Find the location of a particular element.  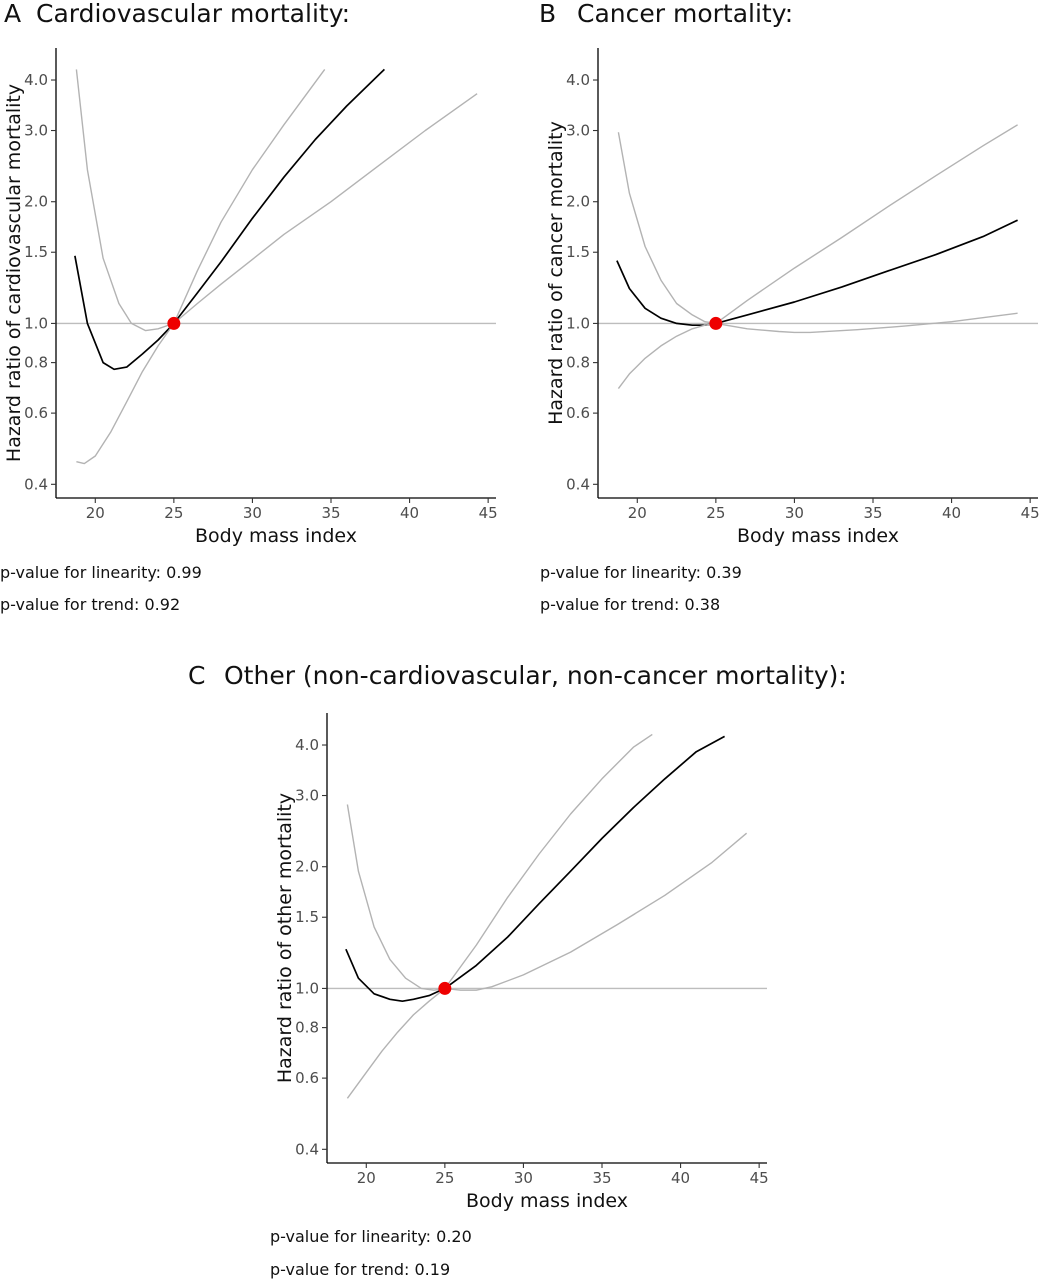

panel-b-title: Cancer mortality: is located at coordinates (685, 14).